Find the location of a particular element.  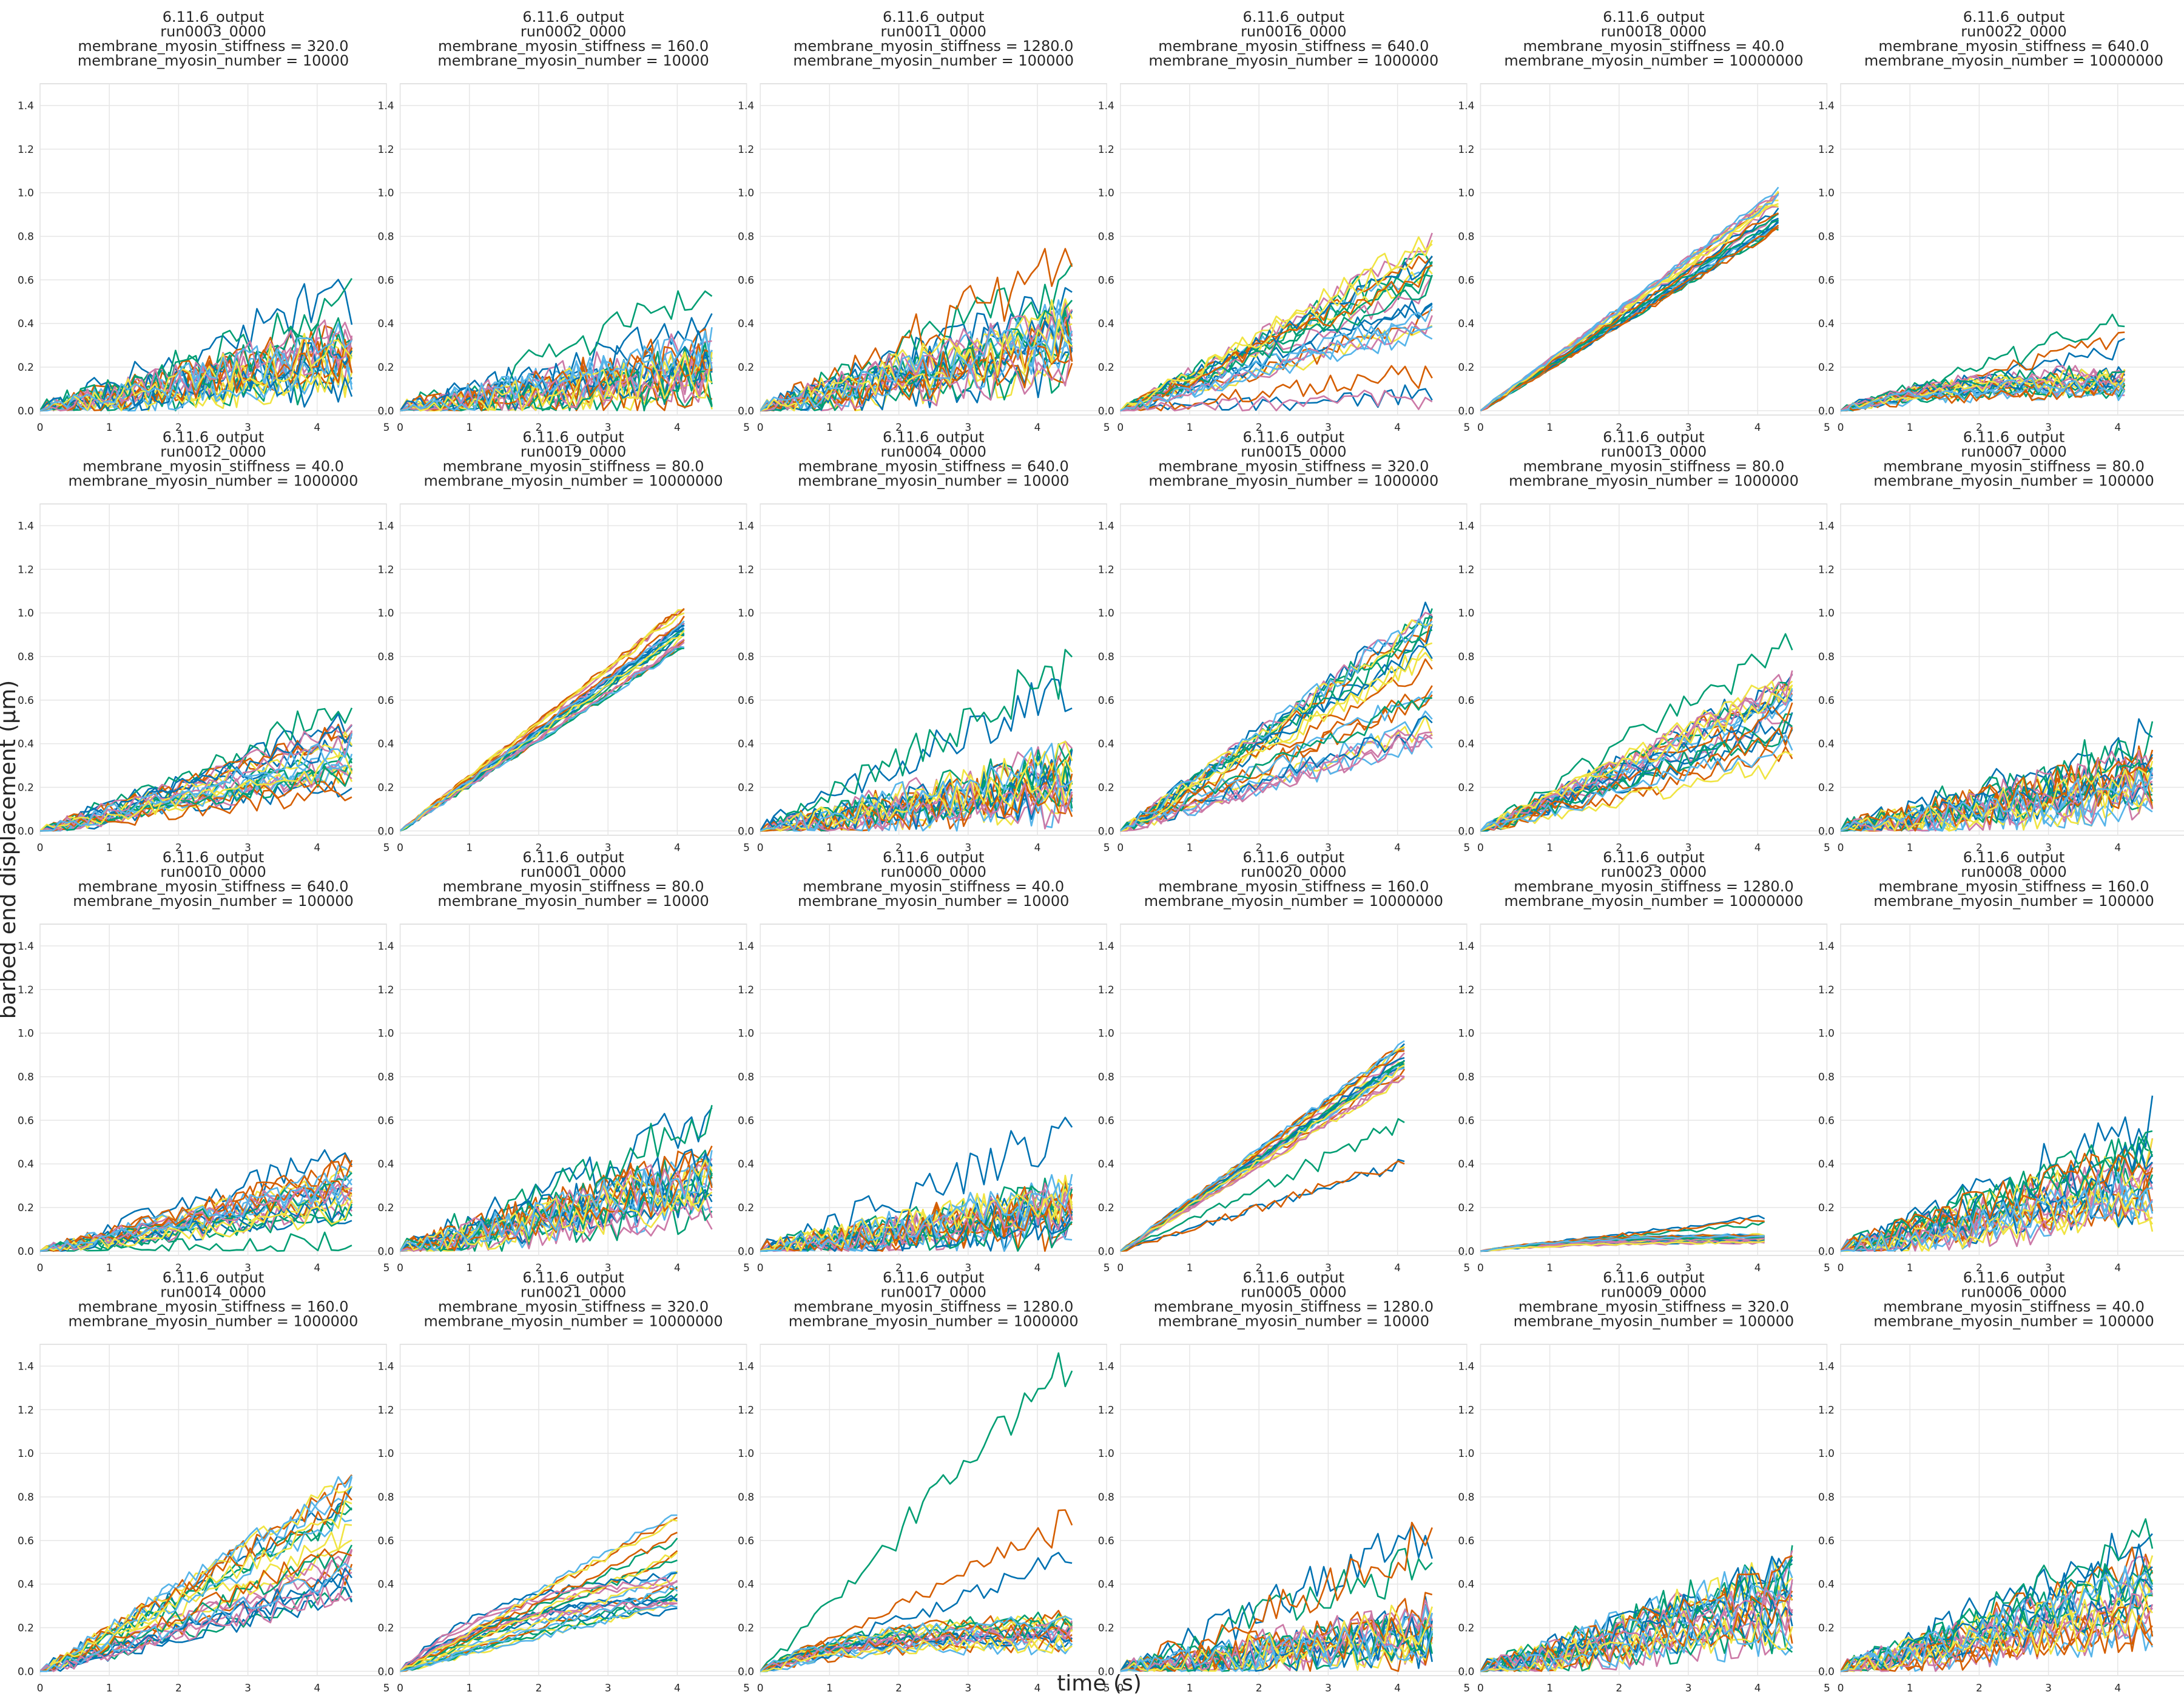

subplot-title-line: run0000_0000 is located at coordinates (933, 871).